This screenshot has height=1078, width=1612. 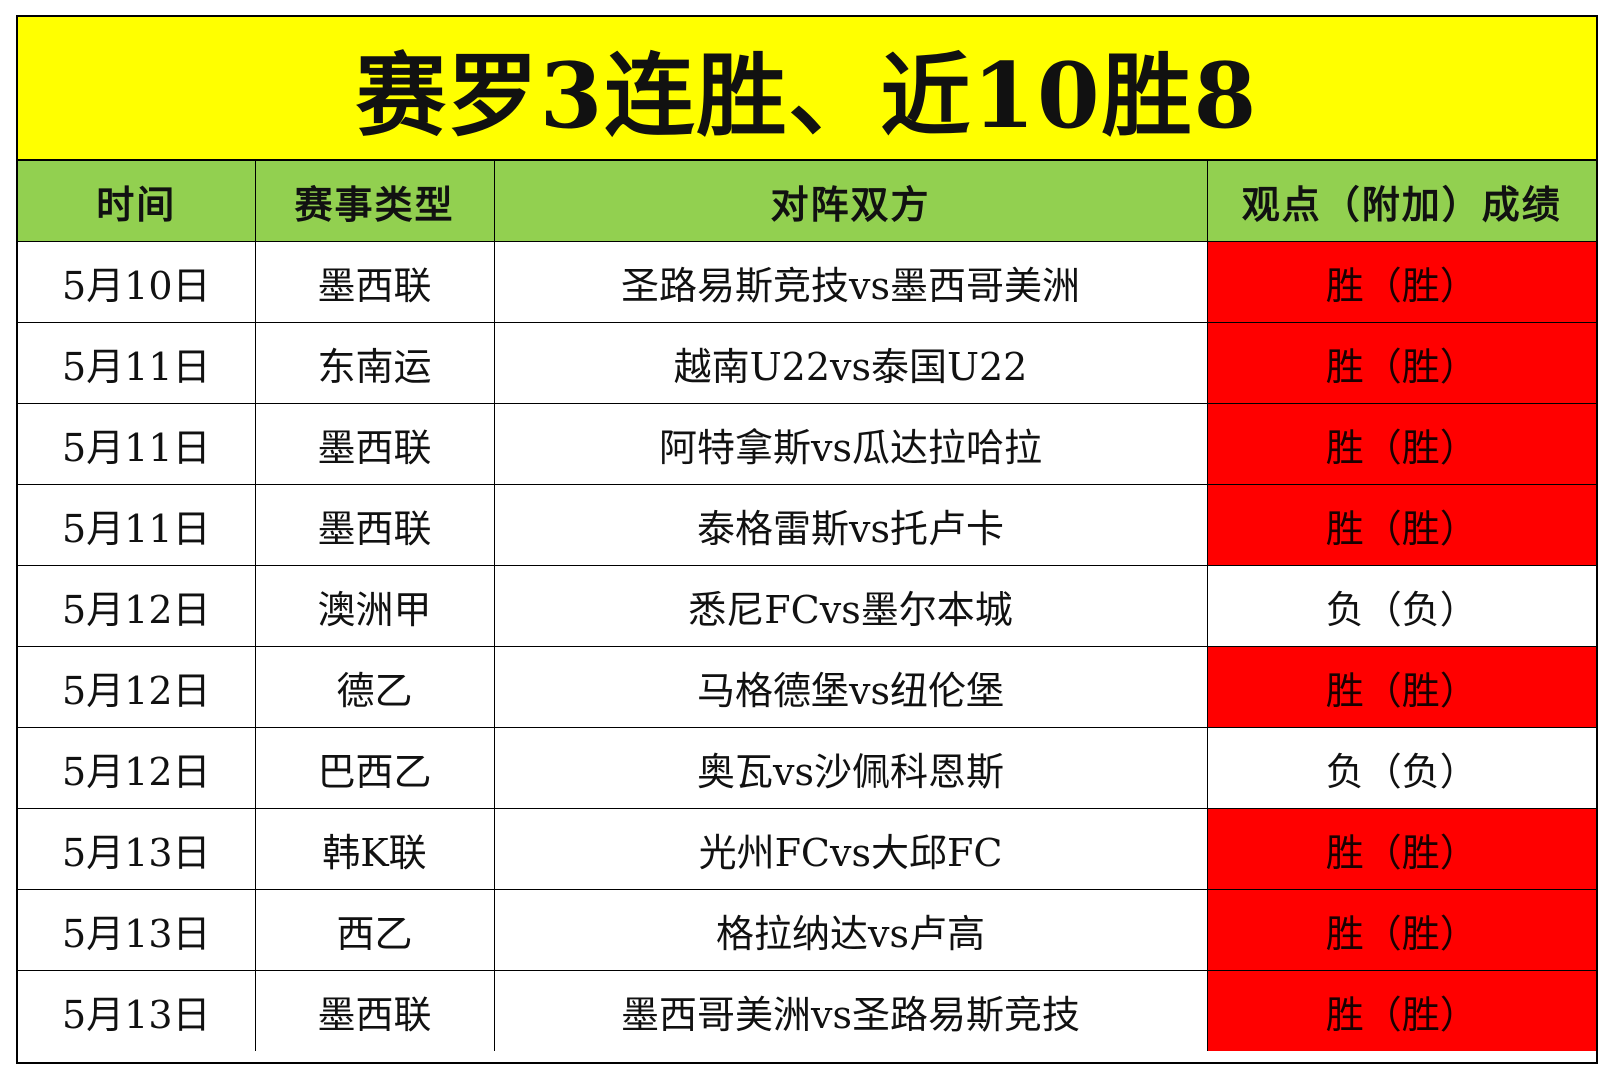 What do you see at coordinates (374, 363) in the screenshot?
I see `league-cell: 东南运` at bounding box center [374, 363].